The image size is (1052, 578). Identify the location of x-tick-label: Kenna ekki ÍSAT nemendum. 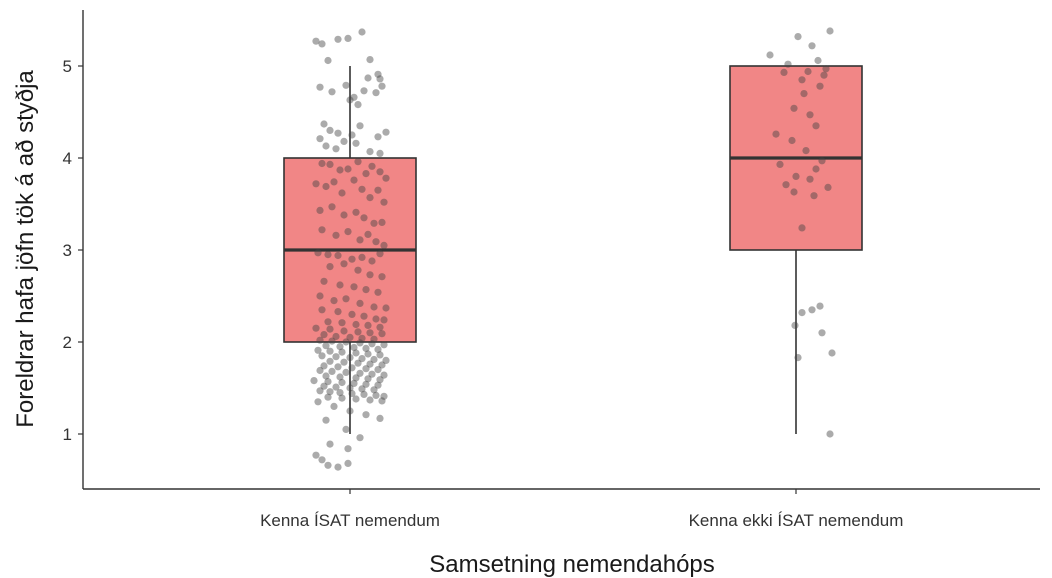
(796, 520).